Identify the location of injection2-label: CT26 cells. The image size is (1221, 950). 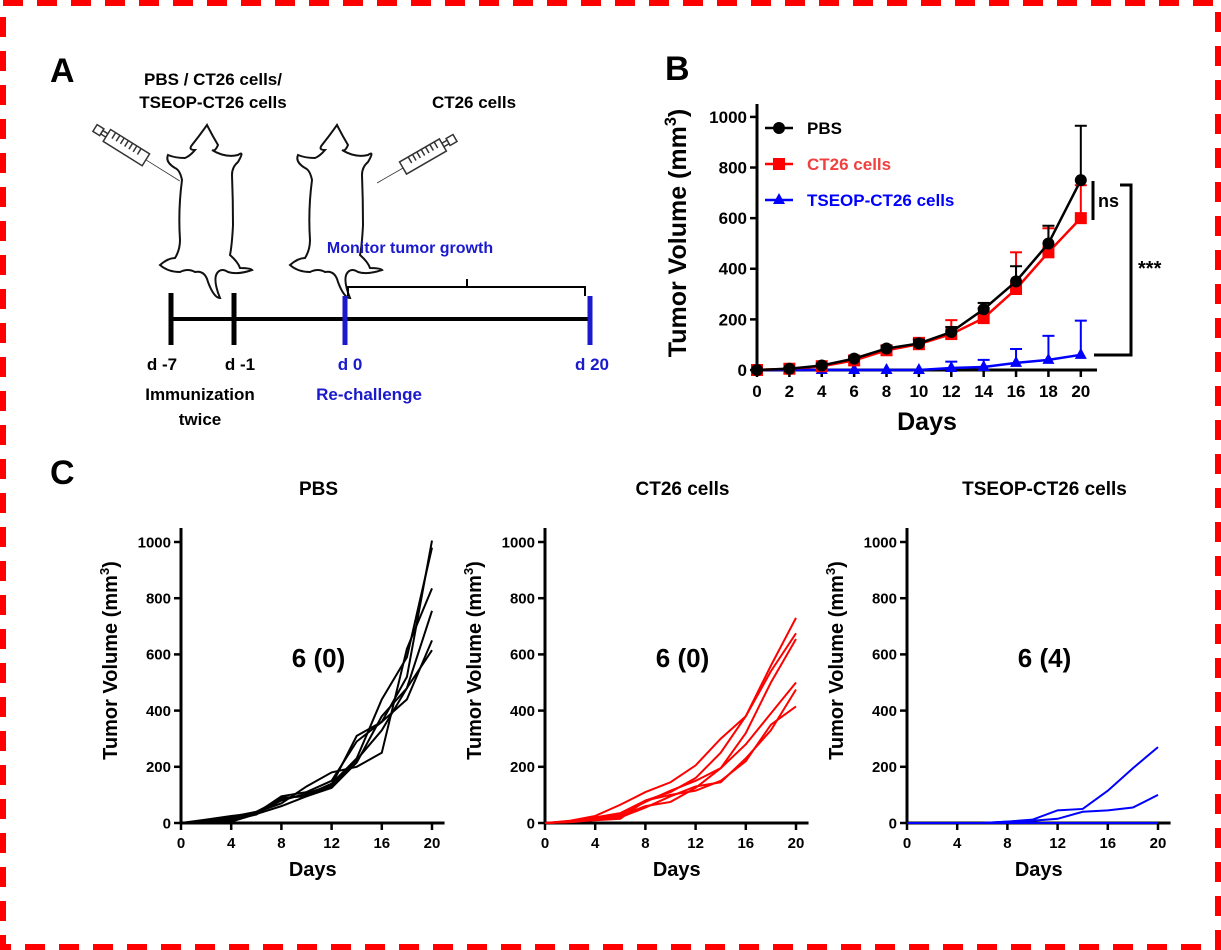
(474, 102).